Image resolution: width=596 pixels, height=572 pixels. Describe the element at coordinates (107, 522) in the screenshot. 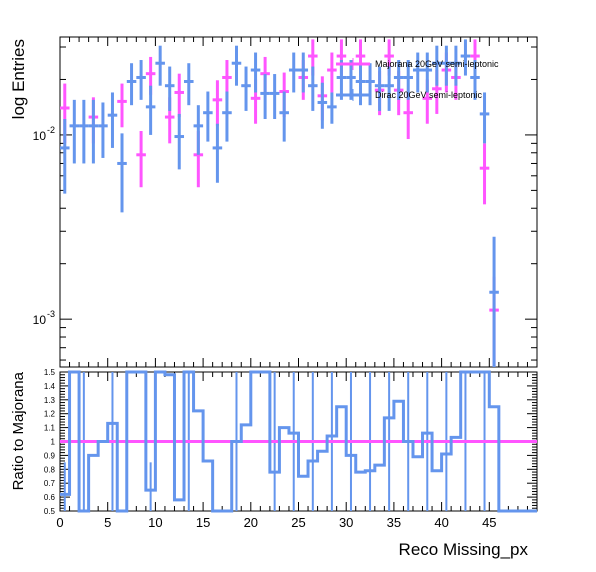

I see `x-tick-label: 5` at that location.